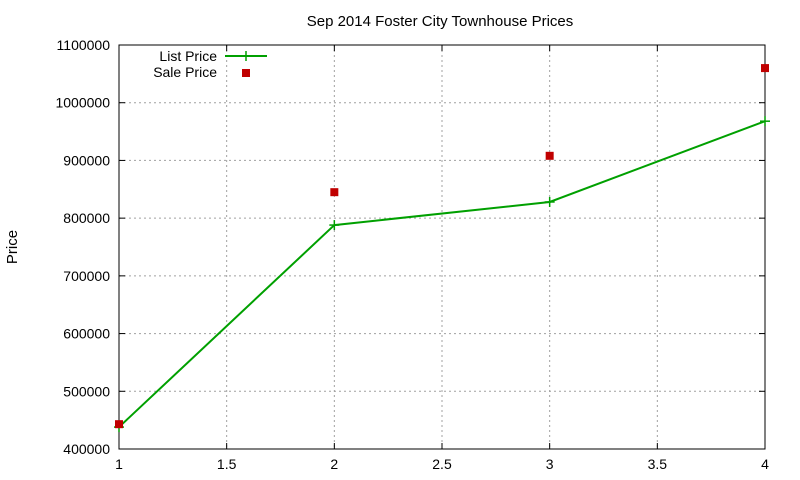 The image size is (800, 480). Describe the element at coordinates (86, 391) in the screenshot. I see `y-tick-label: 500000` at that location.